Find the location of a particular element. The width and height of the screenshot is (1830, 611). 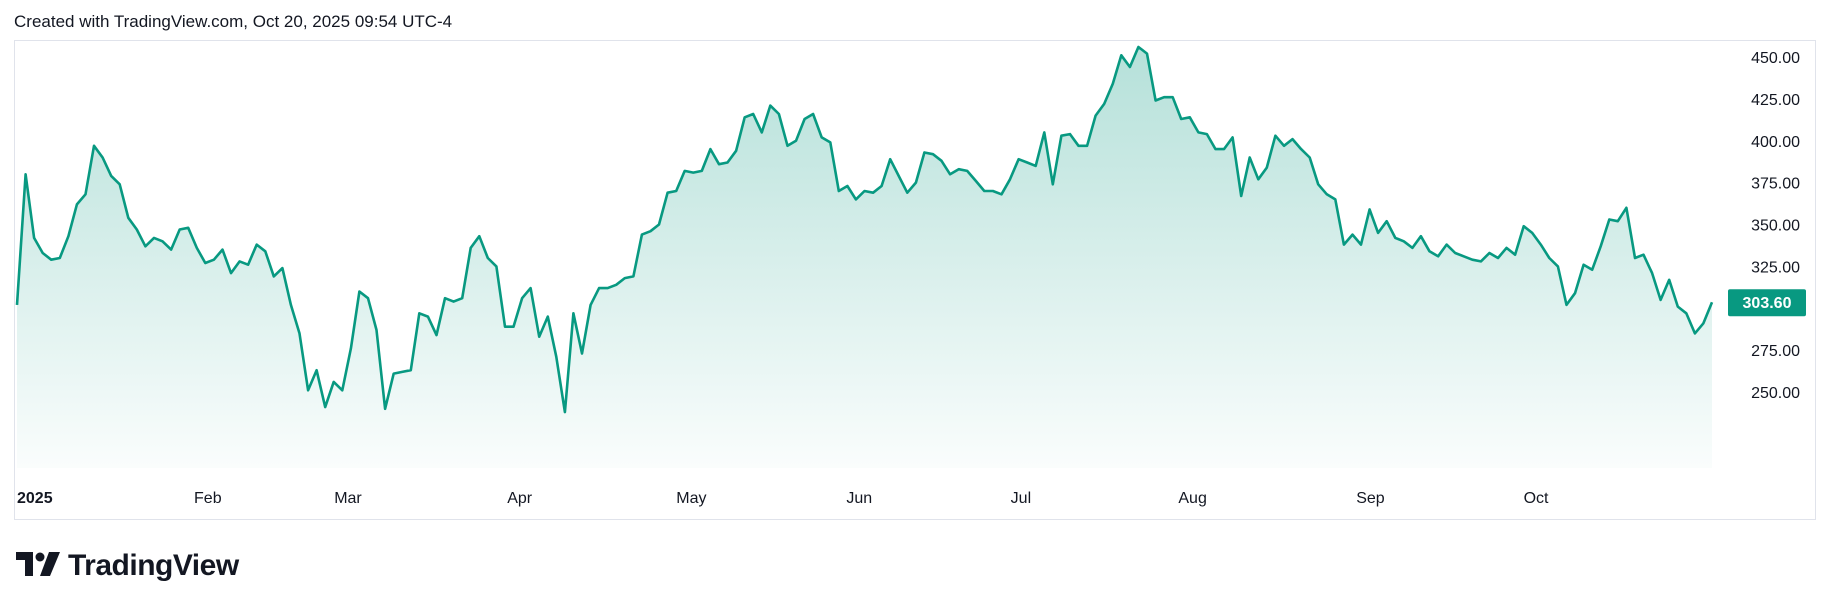

x-tick-label: May is located at coordinates (691, 498).